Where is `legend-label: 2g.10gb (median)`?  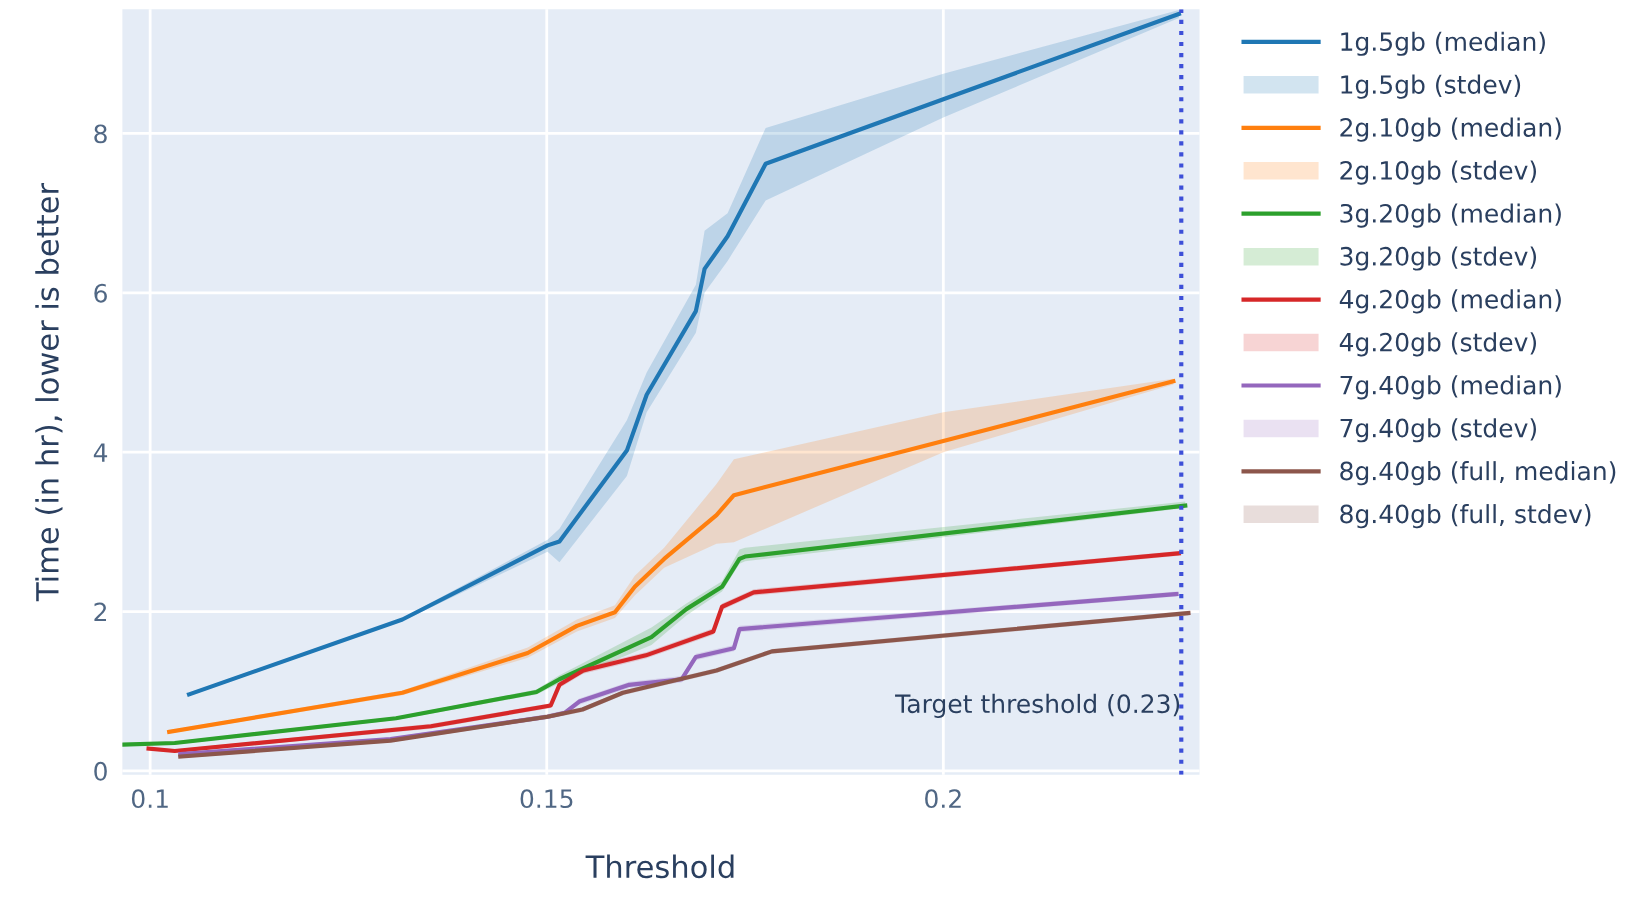 legend-label: 2g.10gb (median) is located at coordinates (1450, 129).